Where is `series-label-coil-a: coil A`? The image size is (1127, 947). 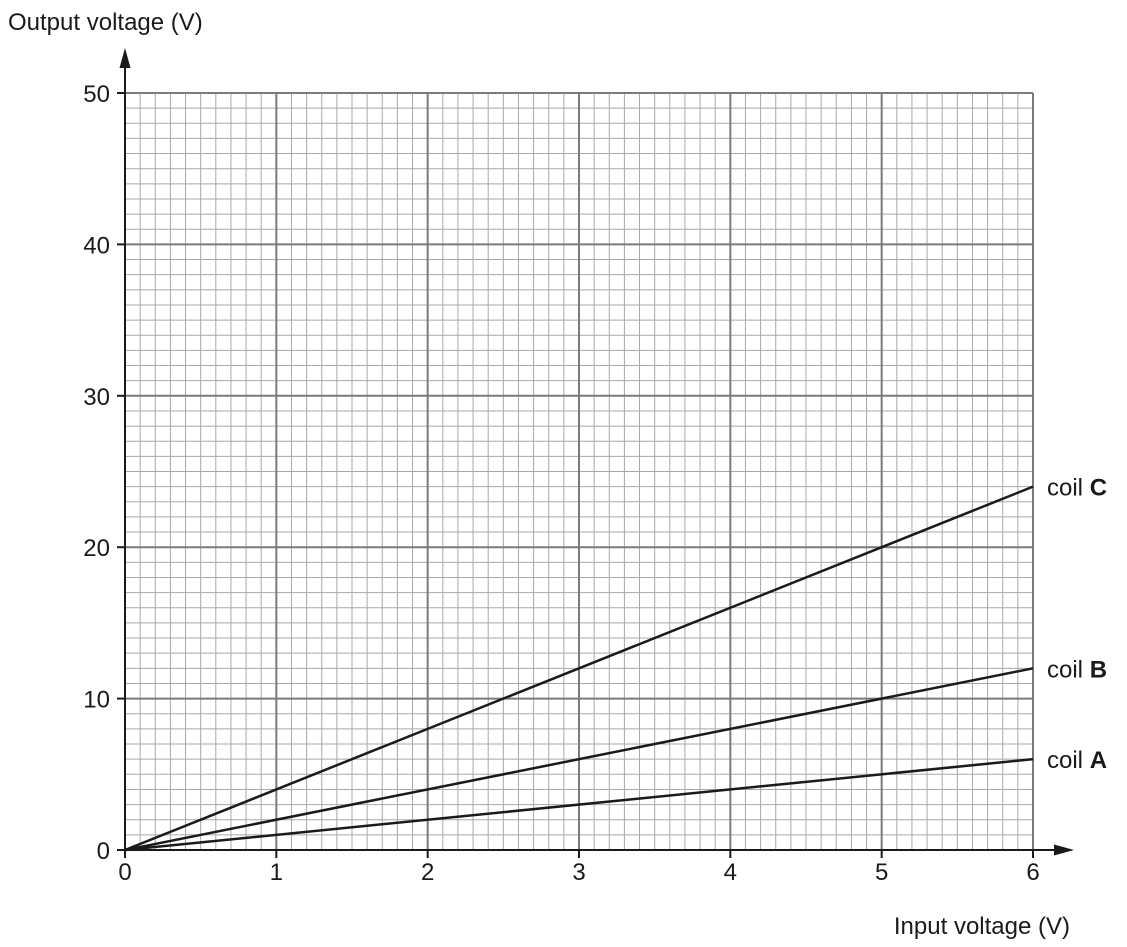
series-label-coil-a: coil A is located at coordinates (1077, 760).